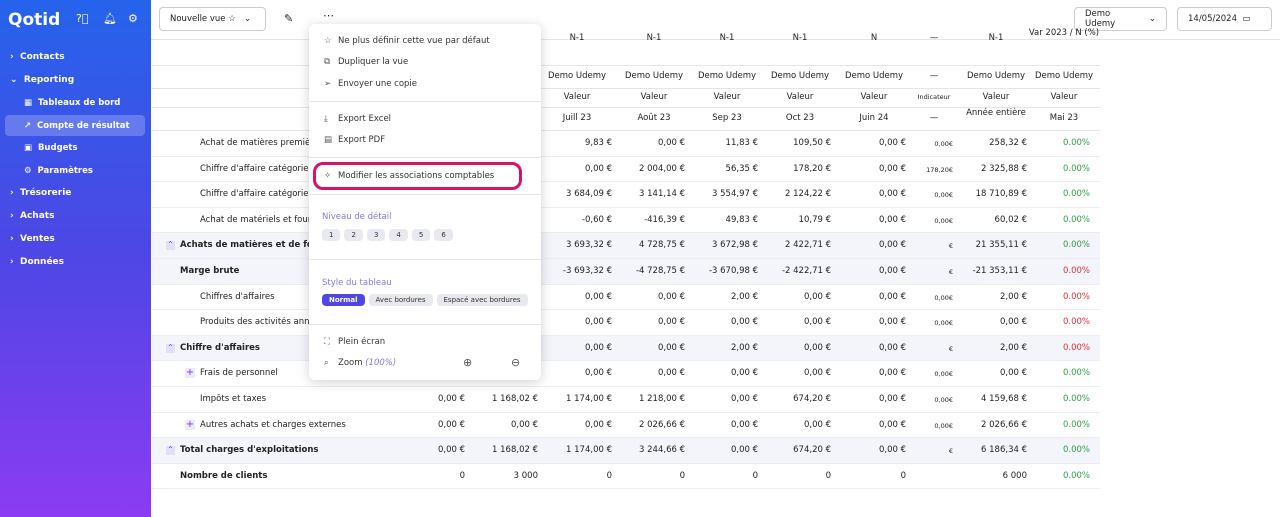 The width and height of the screenshot is (1280, 517). What do you see at coordinates (366, 62) in the screenshot?
I see `menu-item: ⧉ Dupliquer la vue` at bounding box center [366, 62].